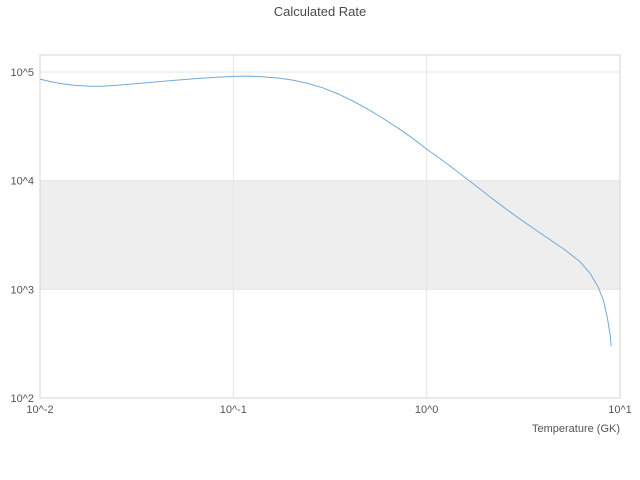 The image size is (640, 480). Describe the element at coordinates (233, 410) in the screenshot. I see `x-tick-label: 10^-1` at that location.